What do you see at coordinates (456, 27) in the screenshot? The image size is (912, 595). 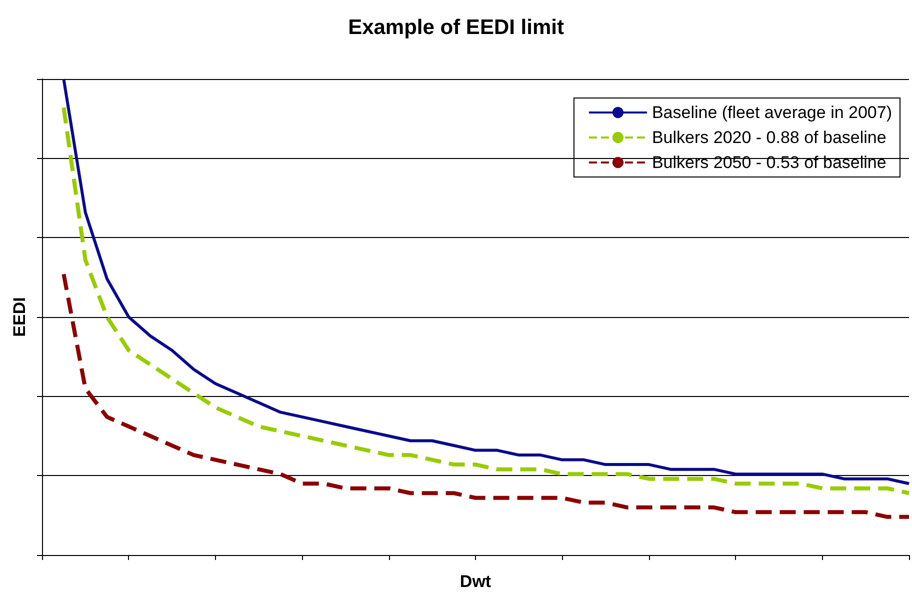 I see `chart-title: Example of EEDI limit` at bounding box center [456, 27].